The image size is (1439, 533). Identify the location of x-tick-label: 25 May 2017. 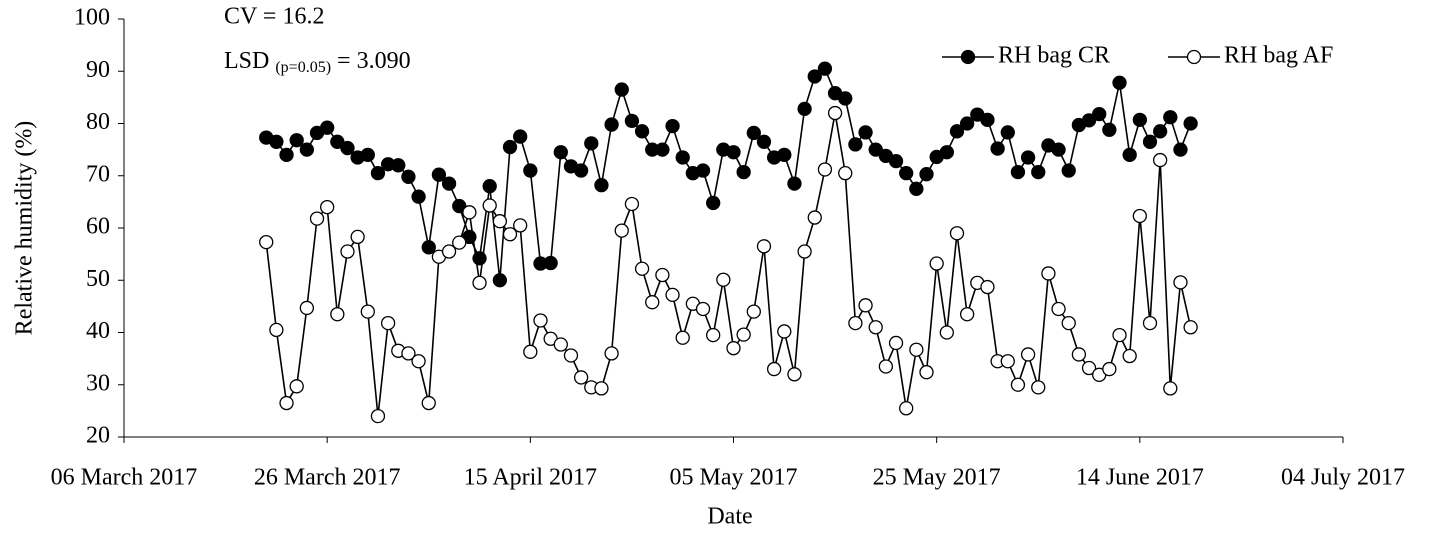
(937, 478).